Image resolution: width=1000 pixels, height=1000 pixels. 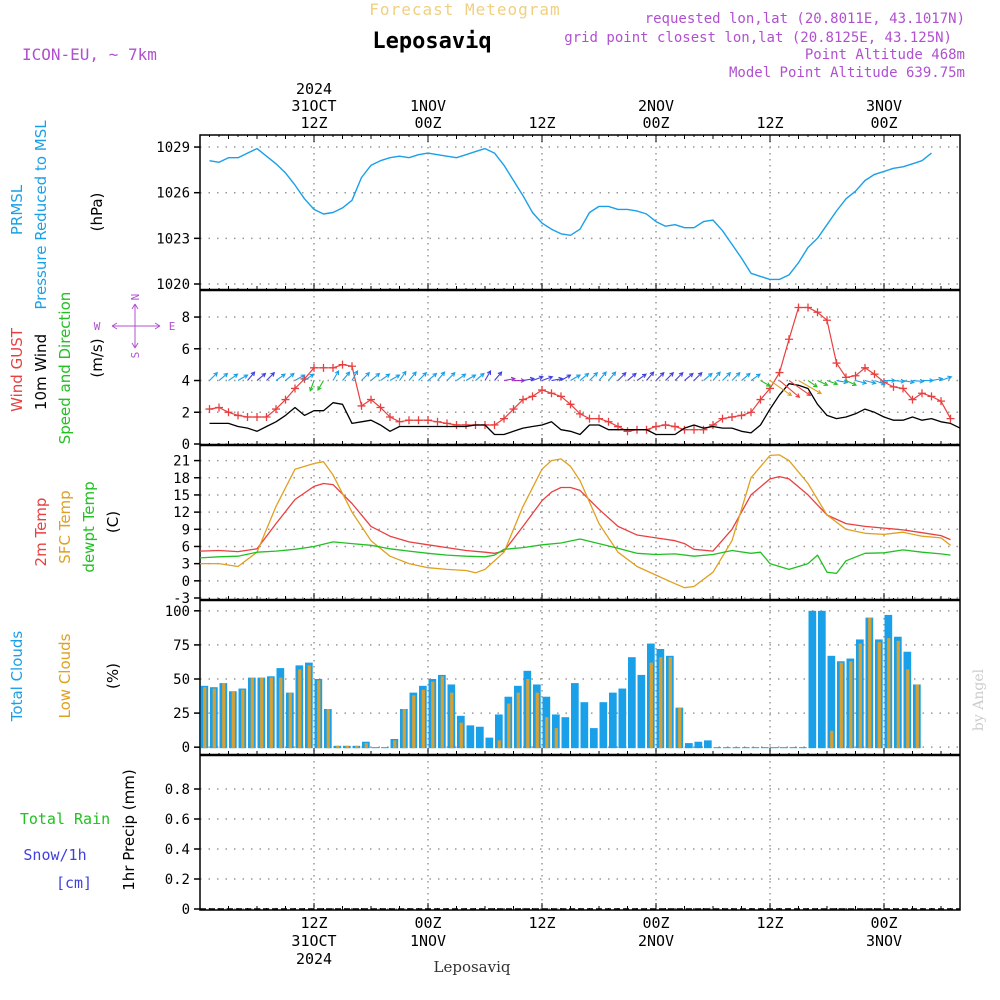 I want to click on top-time-label: 1NOV, so click(x=428, y=106).